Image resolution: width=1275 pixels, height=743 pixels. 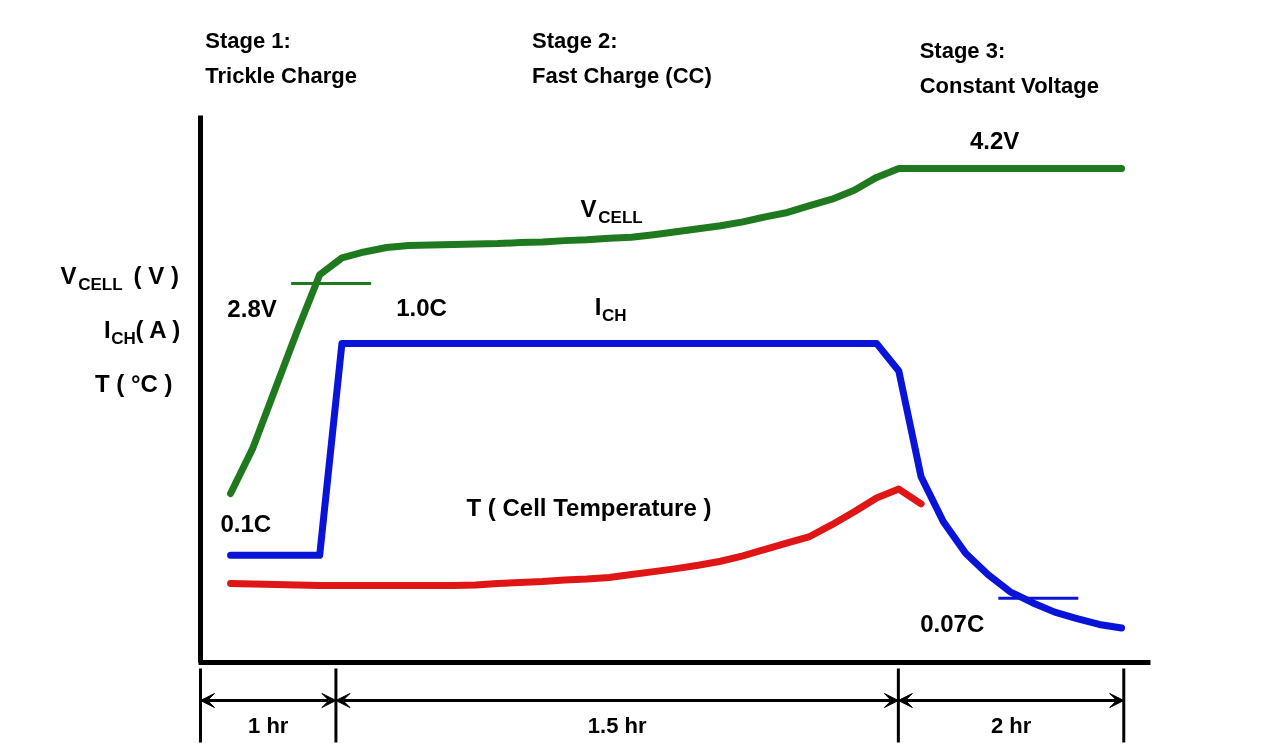 I want to click on text: 4.2V, so click(x=995, y=140).